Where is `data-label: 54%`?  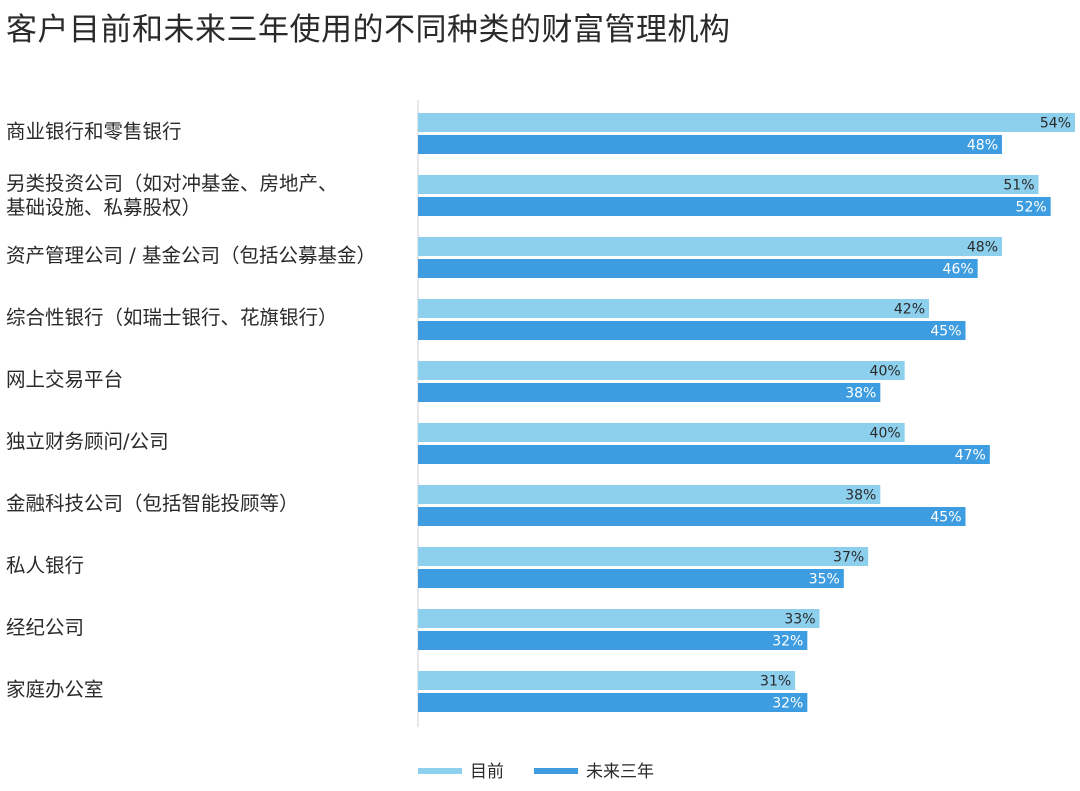
data-label: 54% is located at coordinates (1055, 124).